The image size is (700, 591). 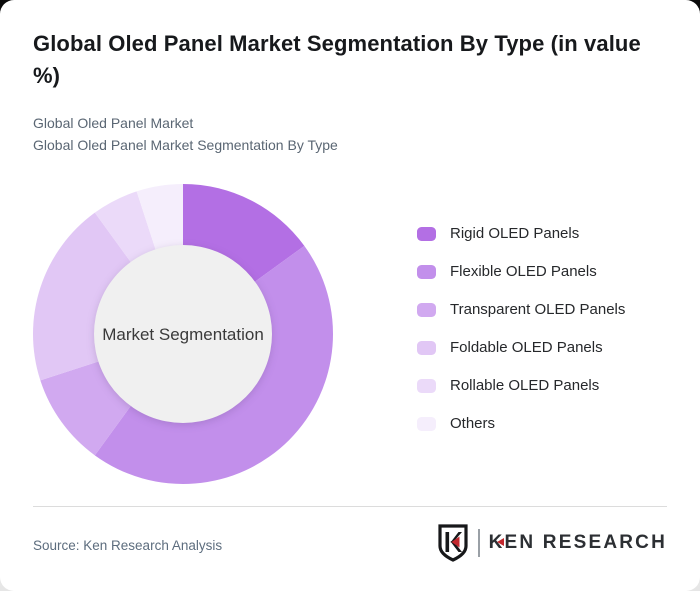 I want to click on legend-item-label: Rigid OLED Panels, so click(x=515, y=233).